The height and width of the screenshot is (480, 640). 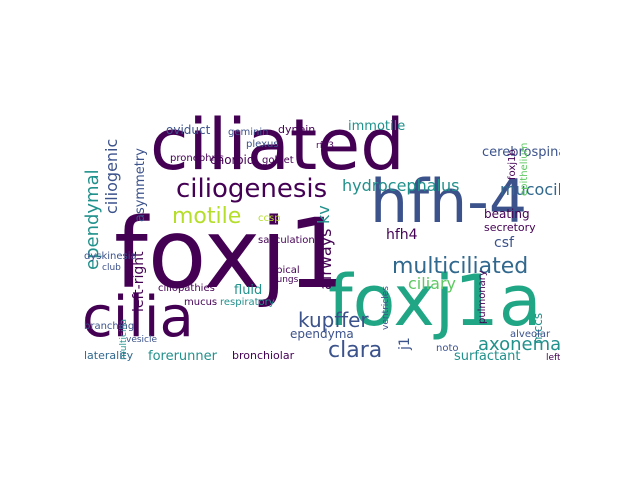 What do you see at coordinates (286, 240) in the screenshot?
I see `word-sacculation: sacculation` at bounding box center [286, 240].